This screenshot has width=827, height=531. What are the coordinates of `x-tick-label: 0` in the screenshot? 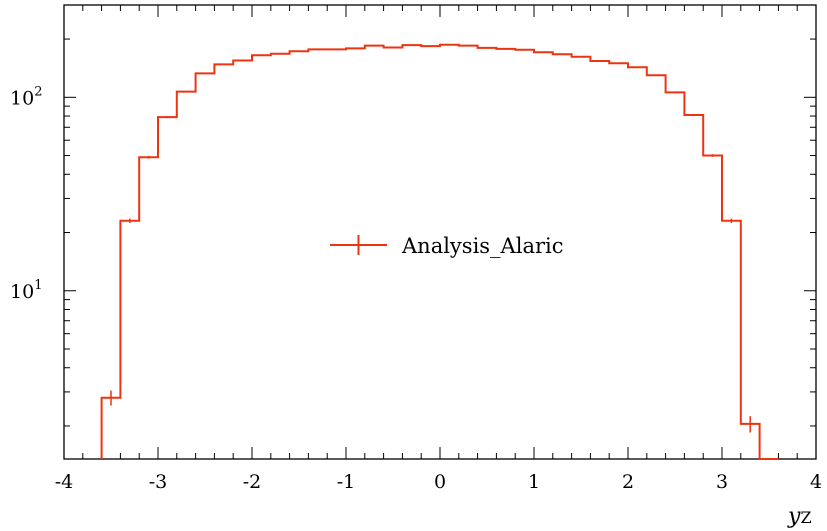 It's located at (440, 482).